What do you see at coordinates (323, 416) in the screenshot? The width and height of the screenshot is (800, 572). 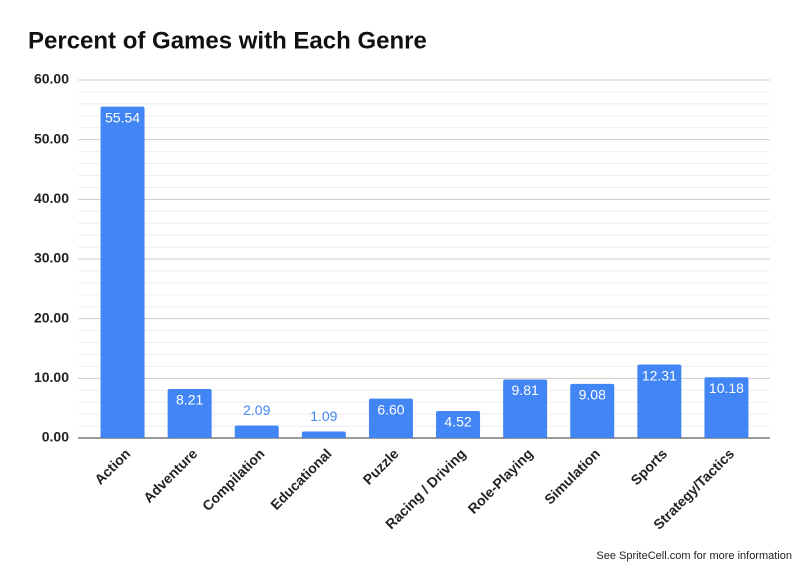 I see `data-label: 1.09` at bounding box center [323, 416].